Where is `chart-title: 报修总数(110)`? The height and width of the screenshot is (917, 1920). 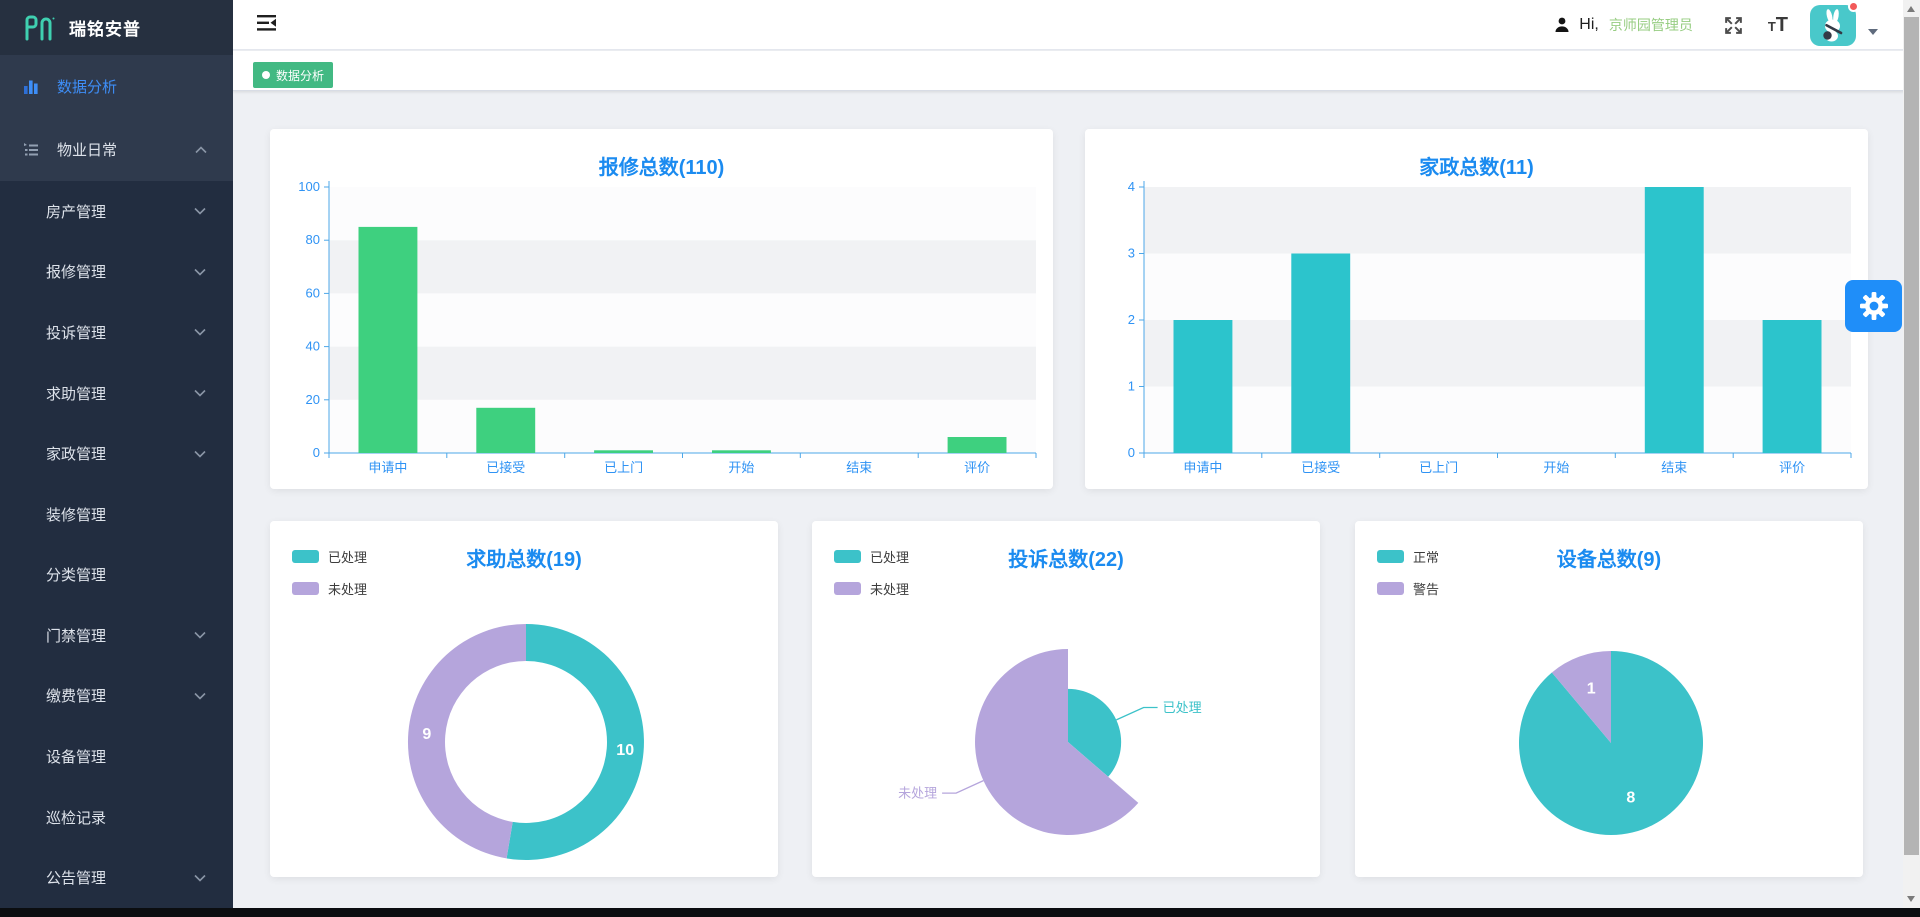
chart-title: 报修总数(110) is located at coordinates (661, 168).